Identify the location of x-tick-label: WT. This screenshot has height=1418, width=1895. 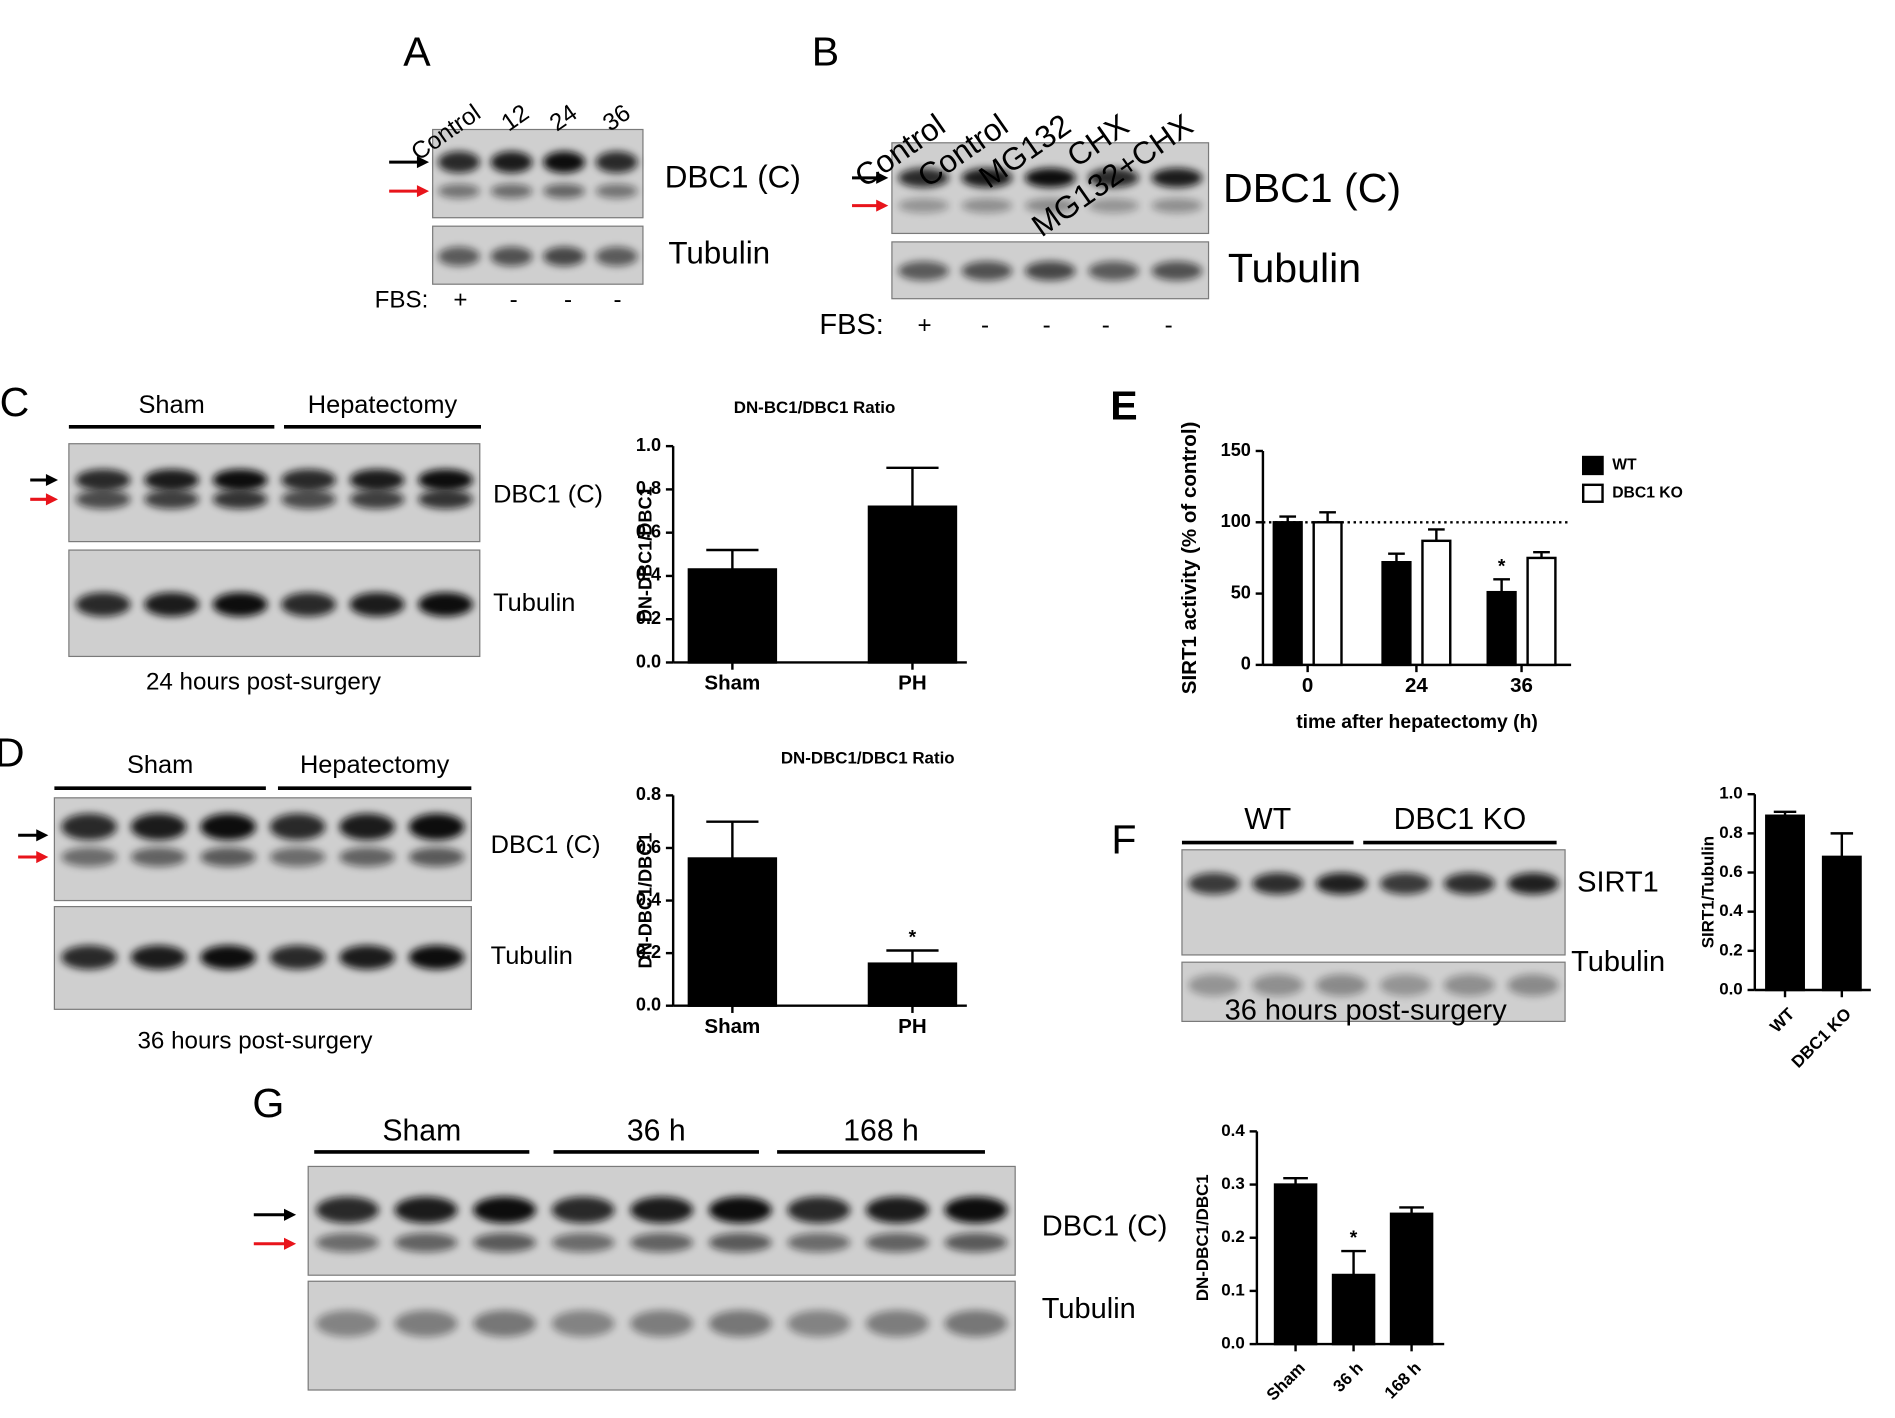
(1782, 1020).